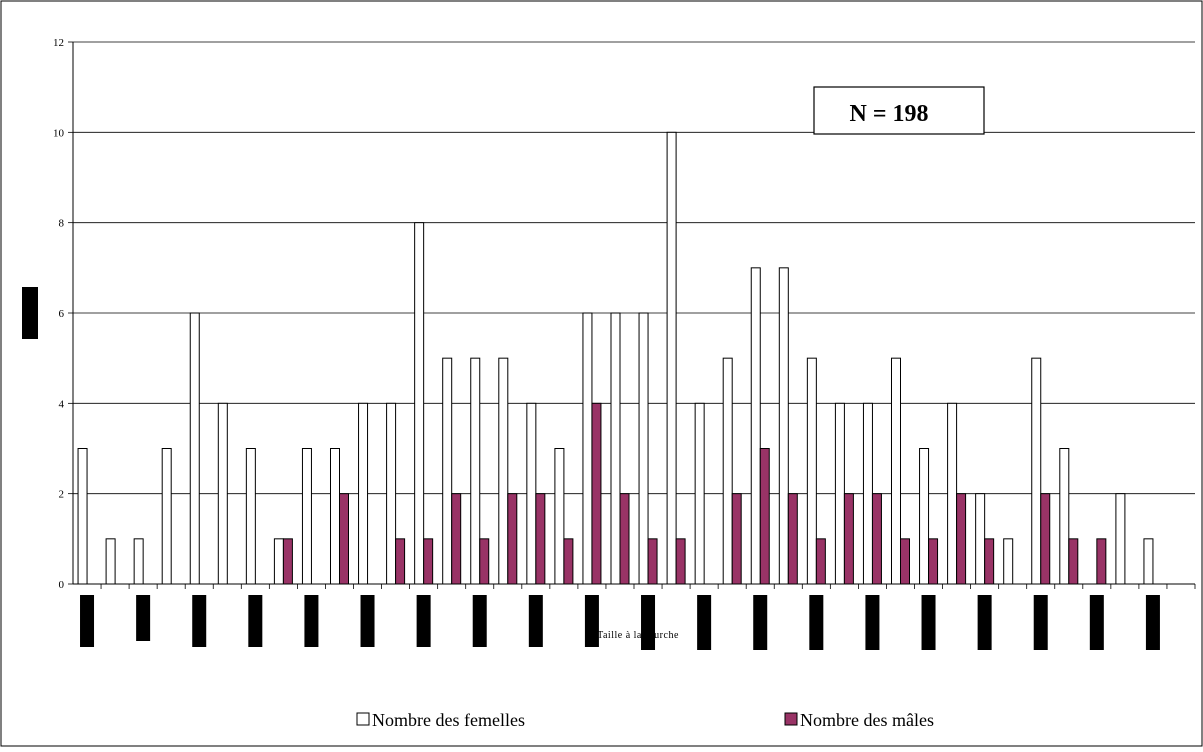  I want to click on y-tick-label: 6, so click(62, 314).